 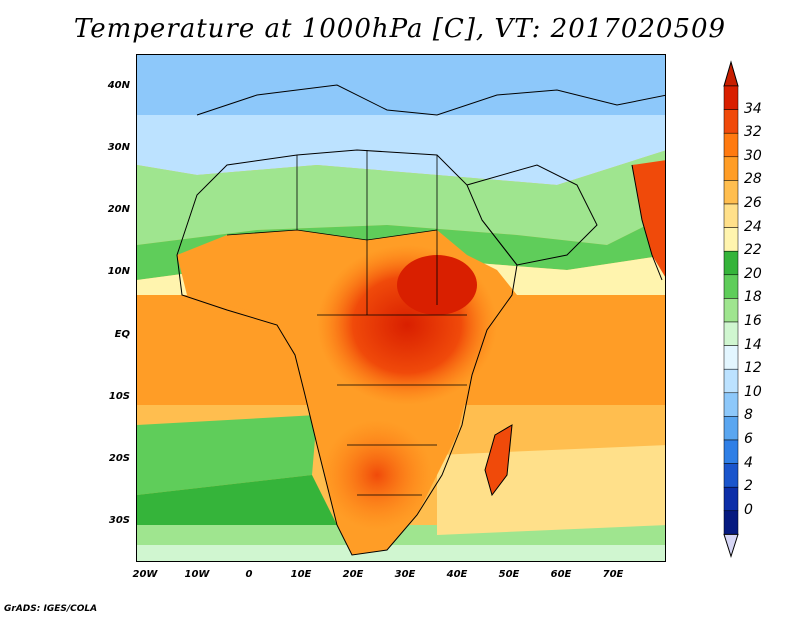 I want to click on madagascar, so click(x=498, y=460).